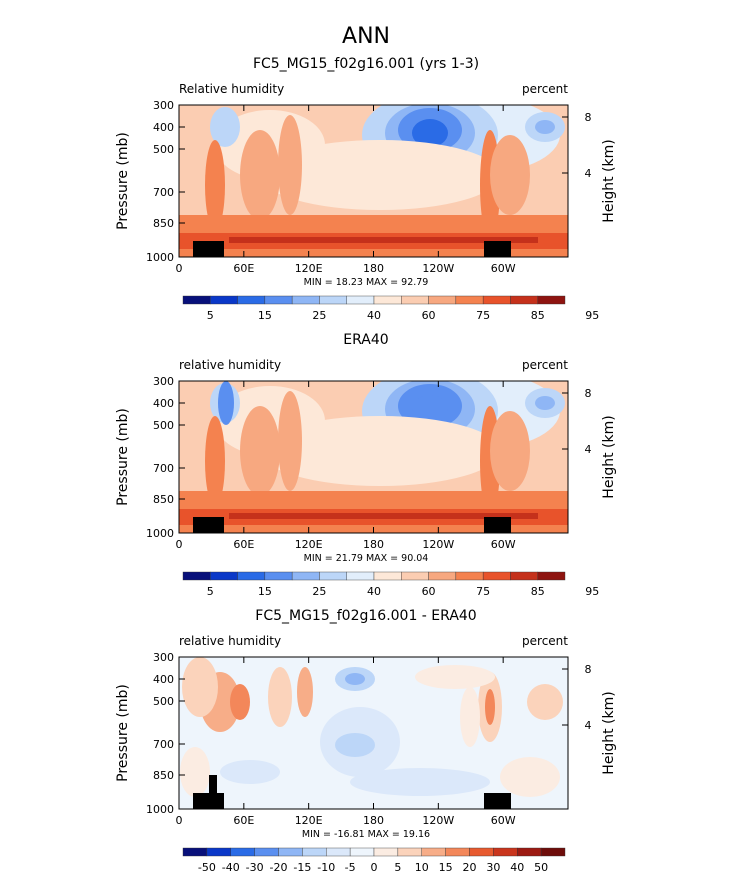  I want to click on colorbar-label: 0, so click(374, 866).